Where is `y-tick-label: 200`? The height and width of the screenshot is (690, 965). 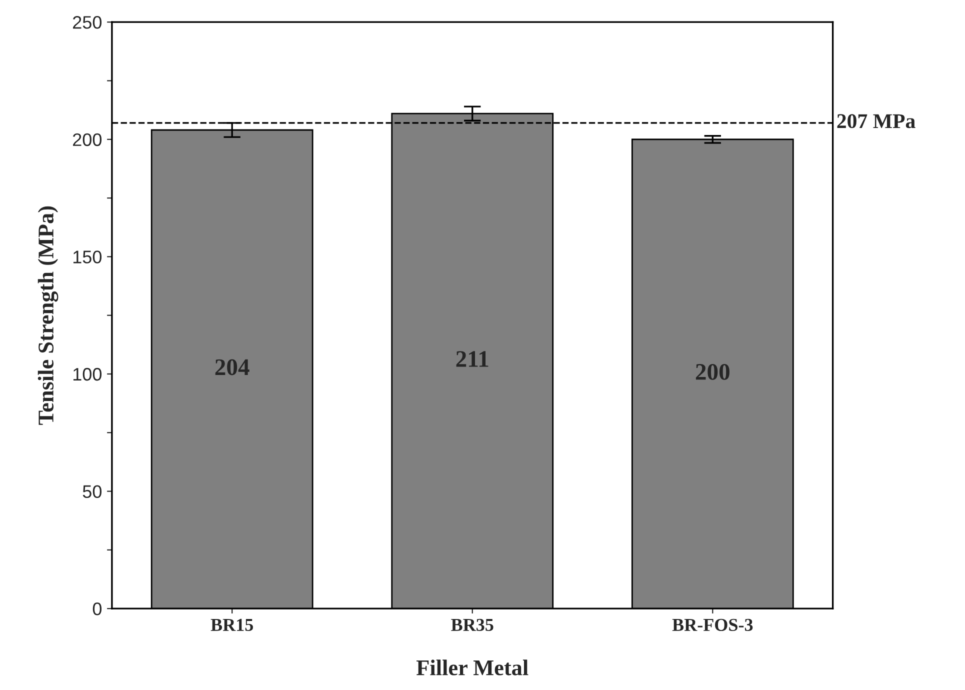 y-tick-label: 200 is located at coordinates (87, 139).